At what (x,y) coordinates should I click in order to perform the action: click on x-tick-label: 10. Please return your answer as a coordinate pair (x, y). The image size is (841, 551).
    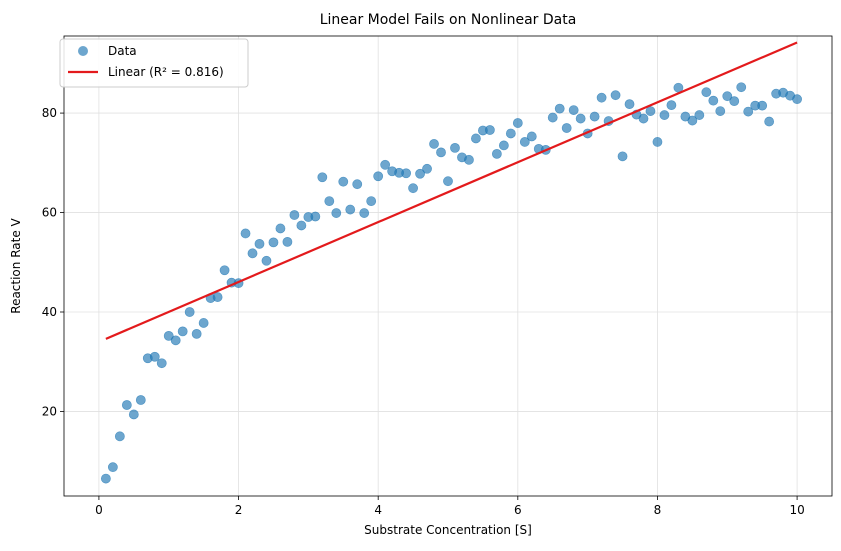
    Looking at the image, I should click on (796, 510).